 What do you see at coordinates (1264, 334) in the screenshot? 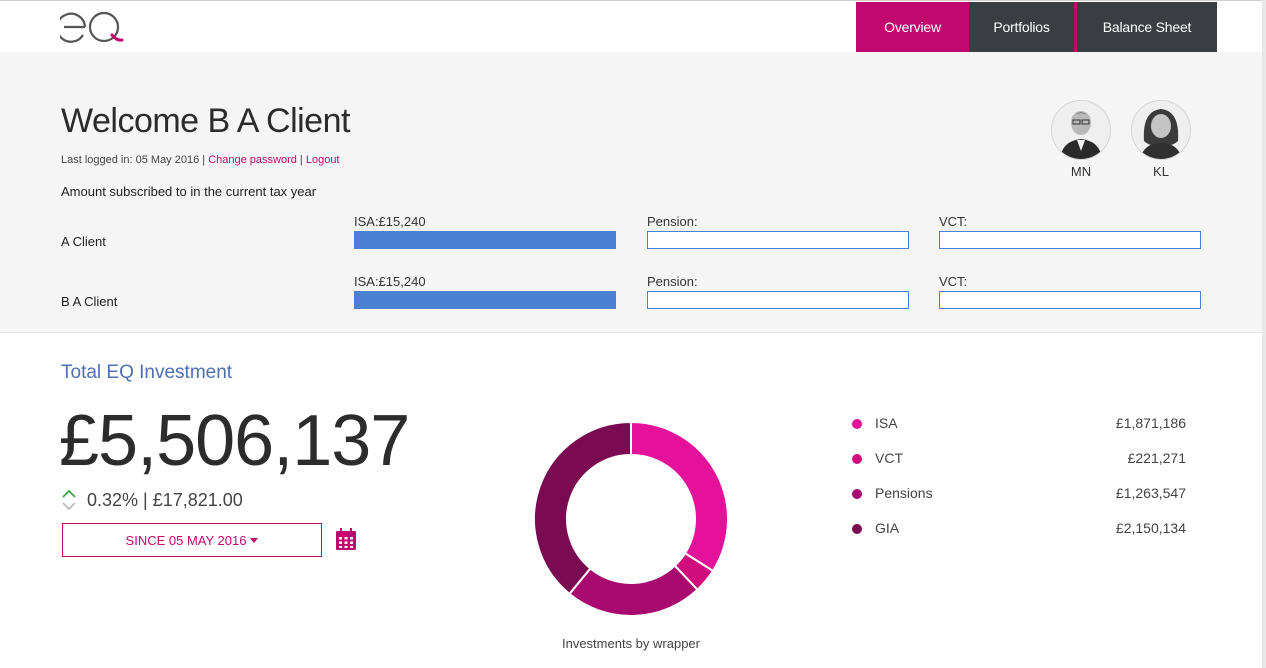
I see `page-scrollbar` at bounding box center [1264, 334].